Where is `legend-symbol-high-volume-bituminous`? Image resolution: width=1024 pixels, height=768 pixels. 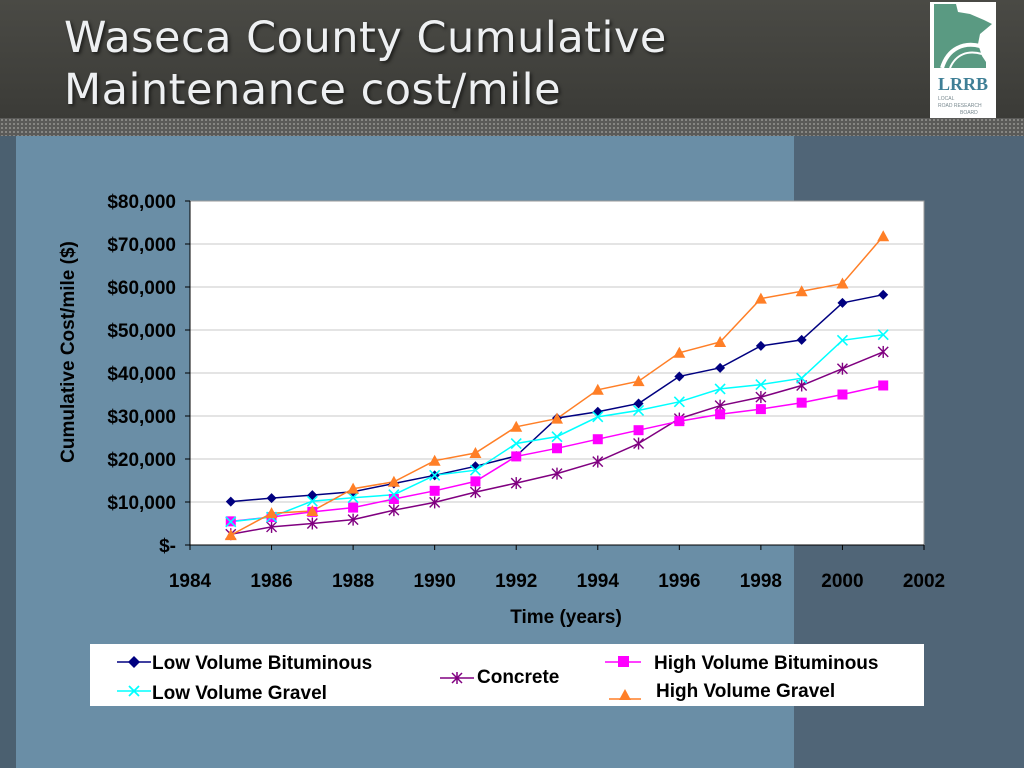
legend-symbol-high-volume-bituminous is located at coordinates (623, 661).